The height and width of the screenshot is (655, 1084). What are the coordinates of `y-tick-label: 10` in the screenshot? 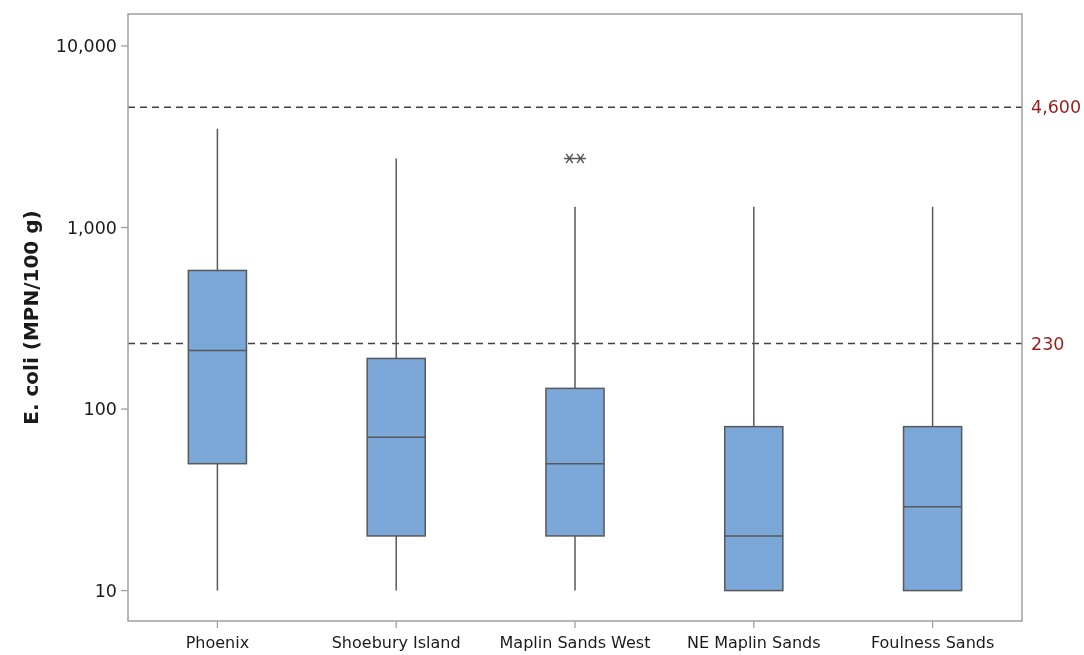 It's located at (105, 590).